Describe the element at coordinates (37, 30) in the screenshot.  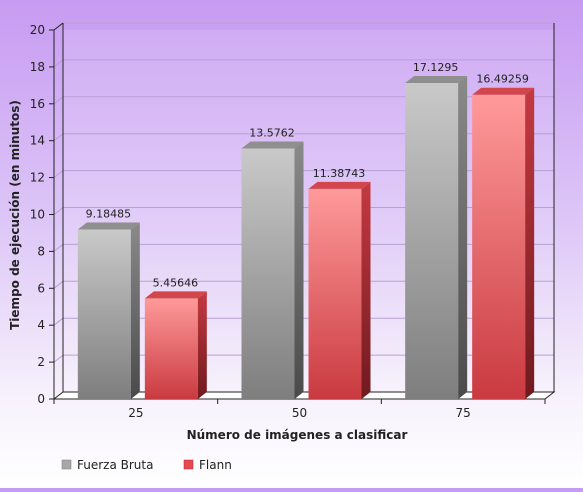
I see `y-tick-label: 20` at that location.